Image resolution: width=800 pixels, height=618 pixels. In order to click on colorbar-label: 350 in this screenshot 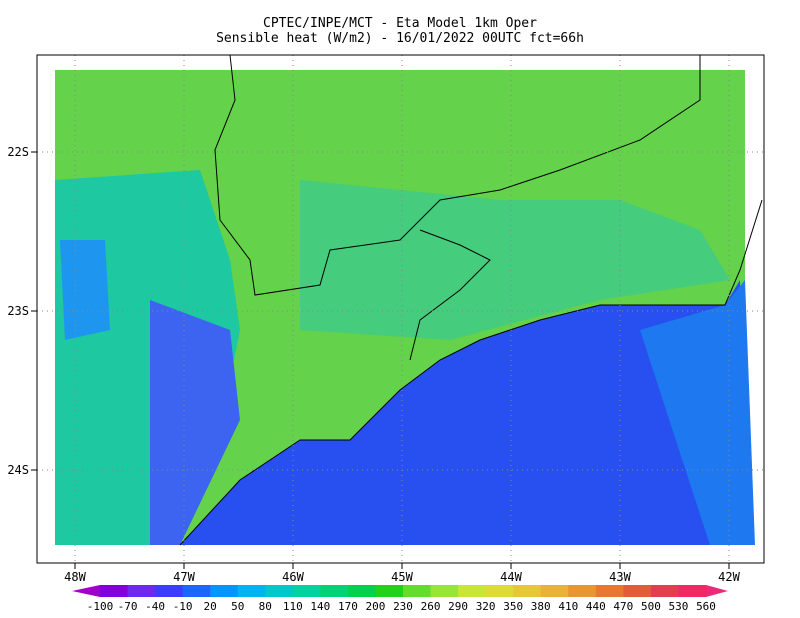, I will do `click(513, 606)`.